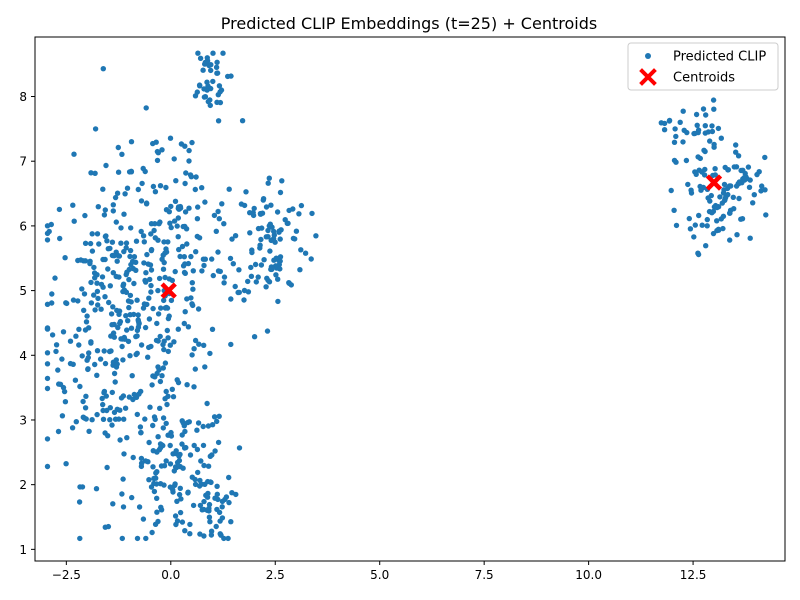  I want to click on legend-marker-predicted, so click(648, 56).